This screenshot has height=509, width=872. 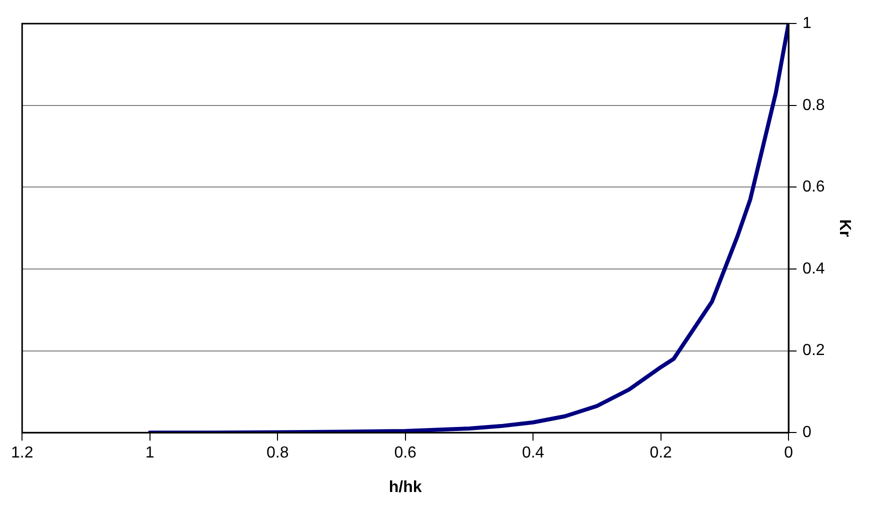 What do you see at coordinates (405, 487) in the screenshot?
I see `x-axis-title: h/hk` at bounding box center [405, 487].